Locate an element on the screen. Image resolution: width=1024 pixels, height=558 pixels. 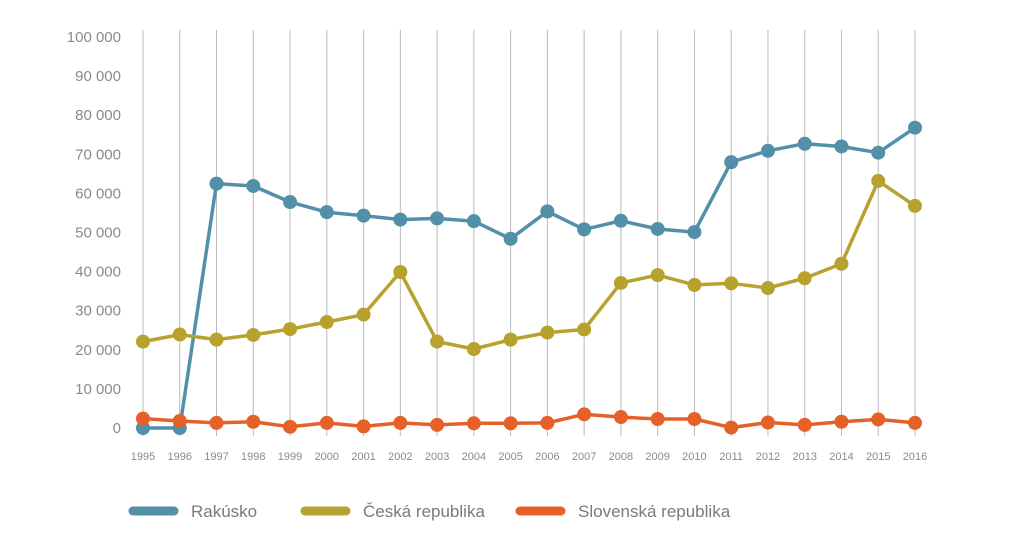
x-tick-label: 2006 is located at coordinates (547, 457).